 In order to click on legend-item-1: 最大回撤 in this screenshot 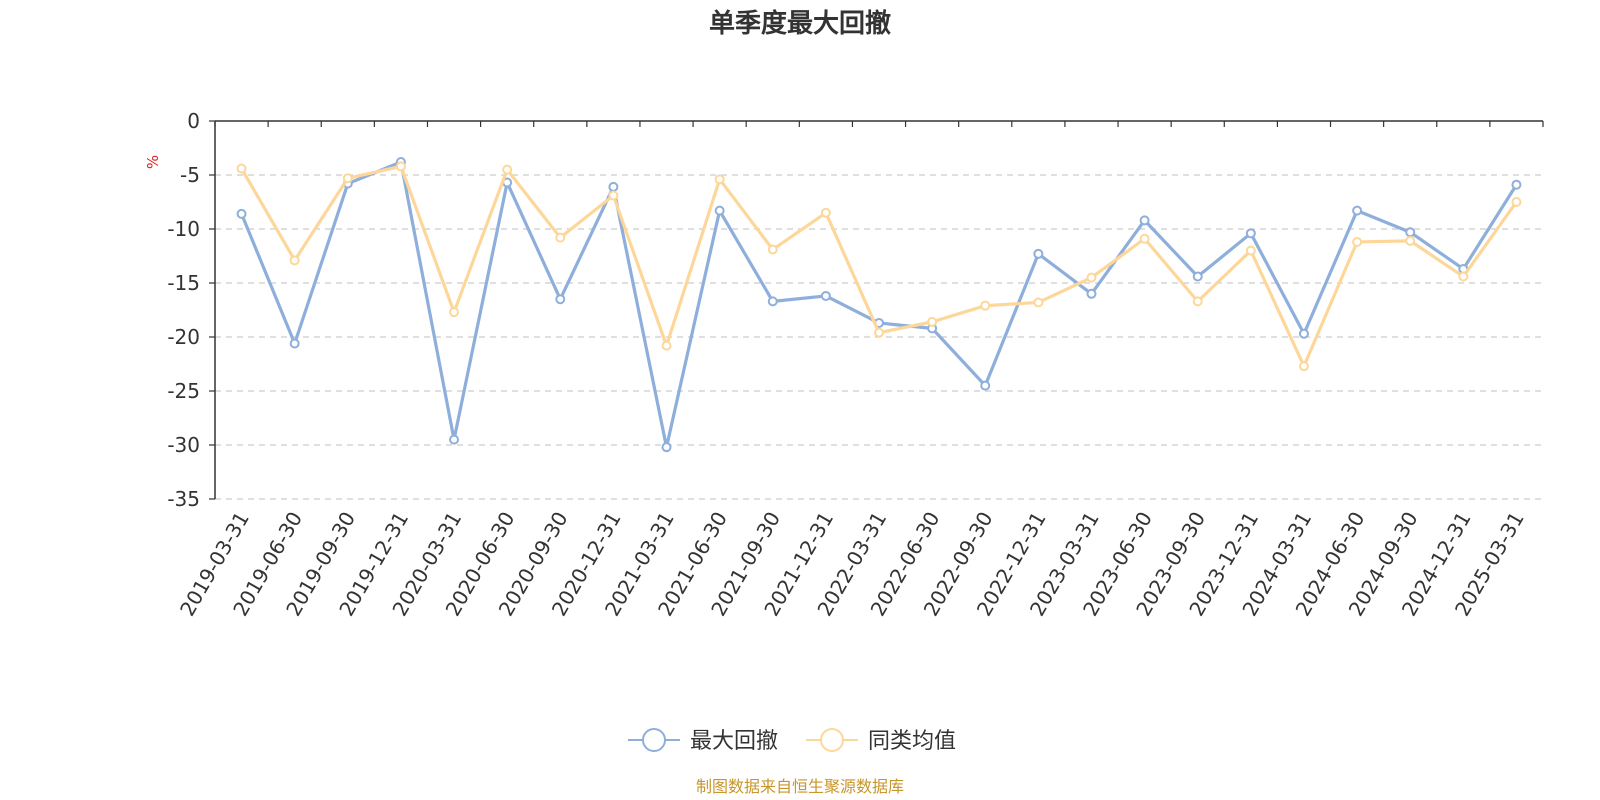, I will do `click(703, 741)`.